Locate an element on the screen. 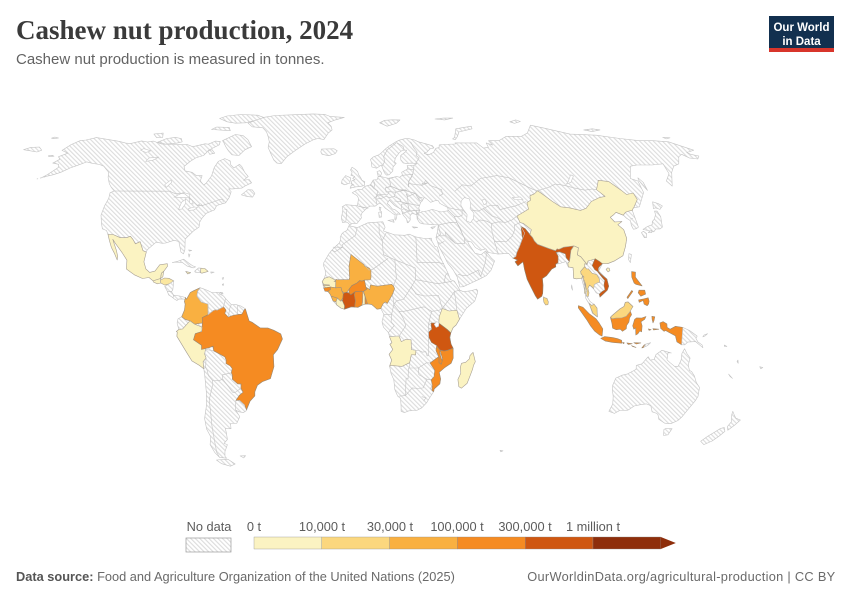  svg-text: 300,000 t is located at coordinates (525, 526).